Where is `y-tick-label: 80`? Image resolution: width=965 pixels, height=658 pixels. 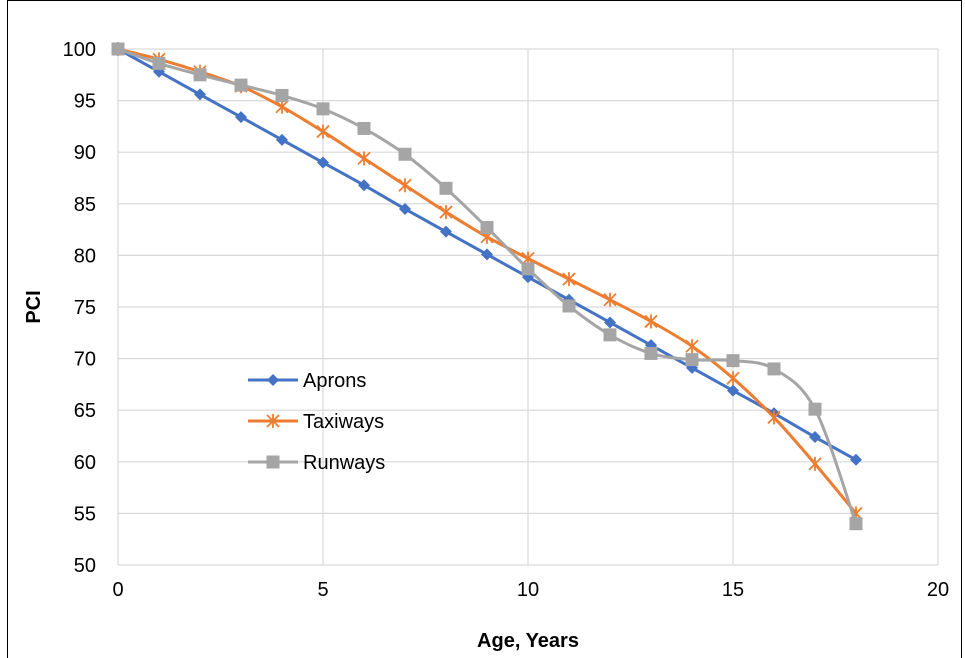 y-tick-label: 80 is located at coordinates (85, 256).